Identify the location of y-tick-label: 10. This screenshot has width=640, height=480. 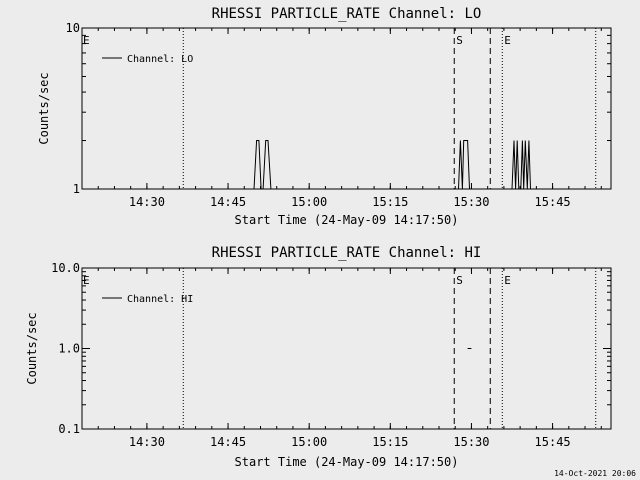
(73, 28).